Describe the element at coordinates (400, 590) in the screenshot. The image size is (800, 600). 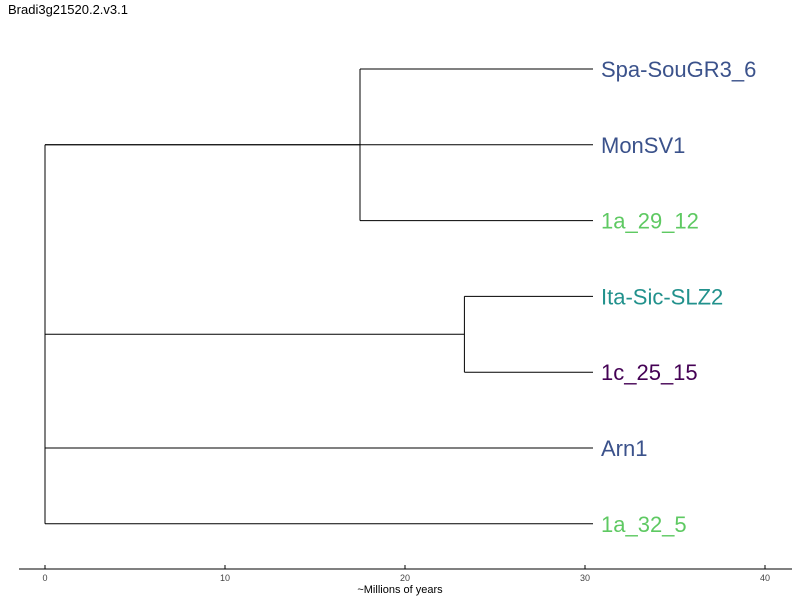
I see `axis-title: ~Millions of years` at that location.